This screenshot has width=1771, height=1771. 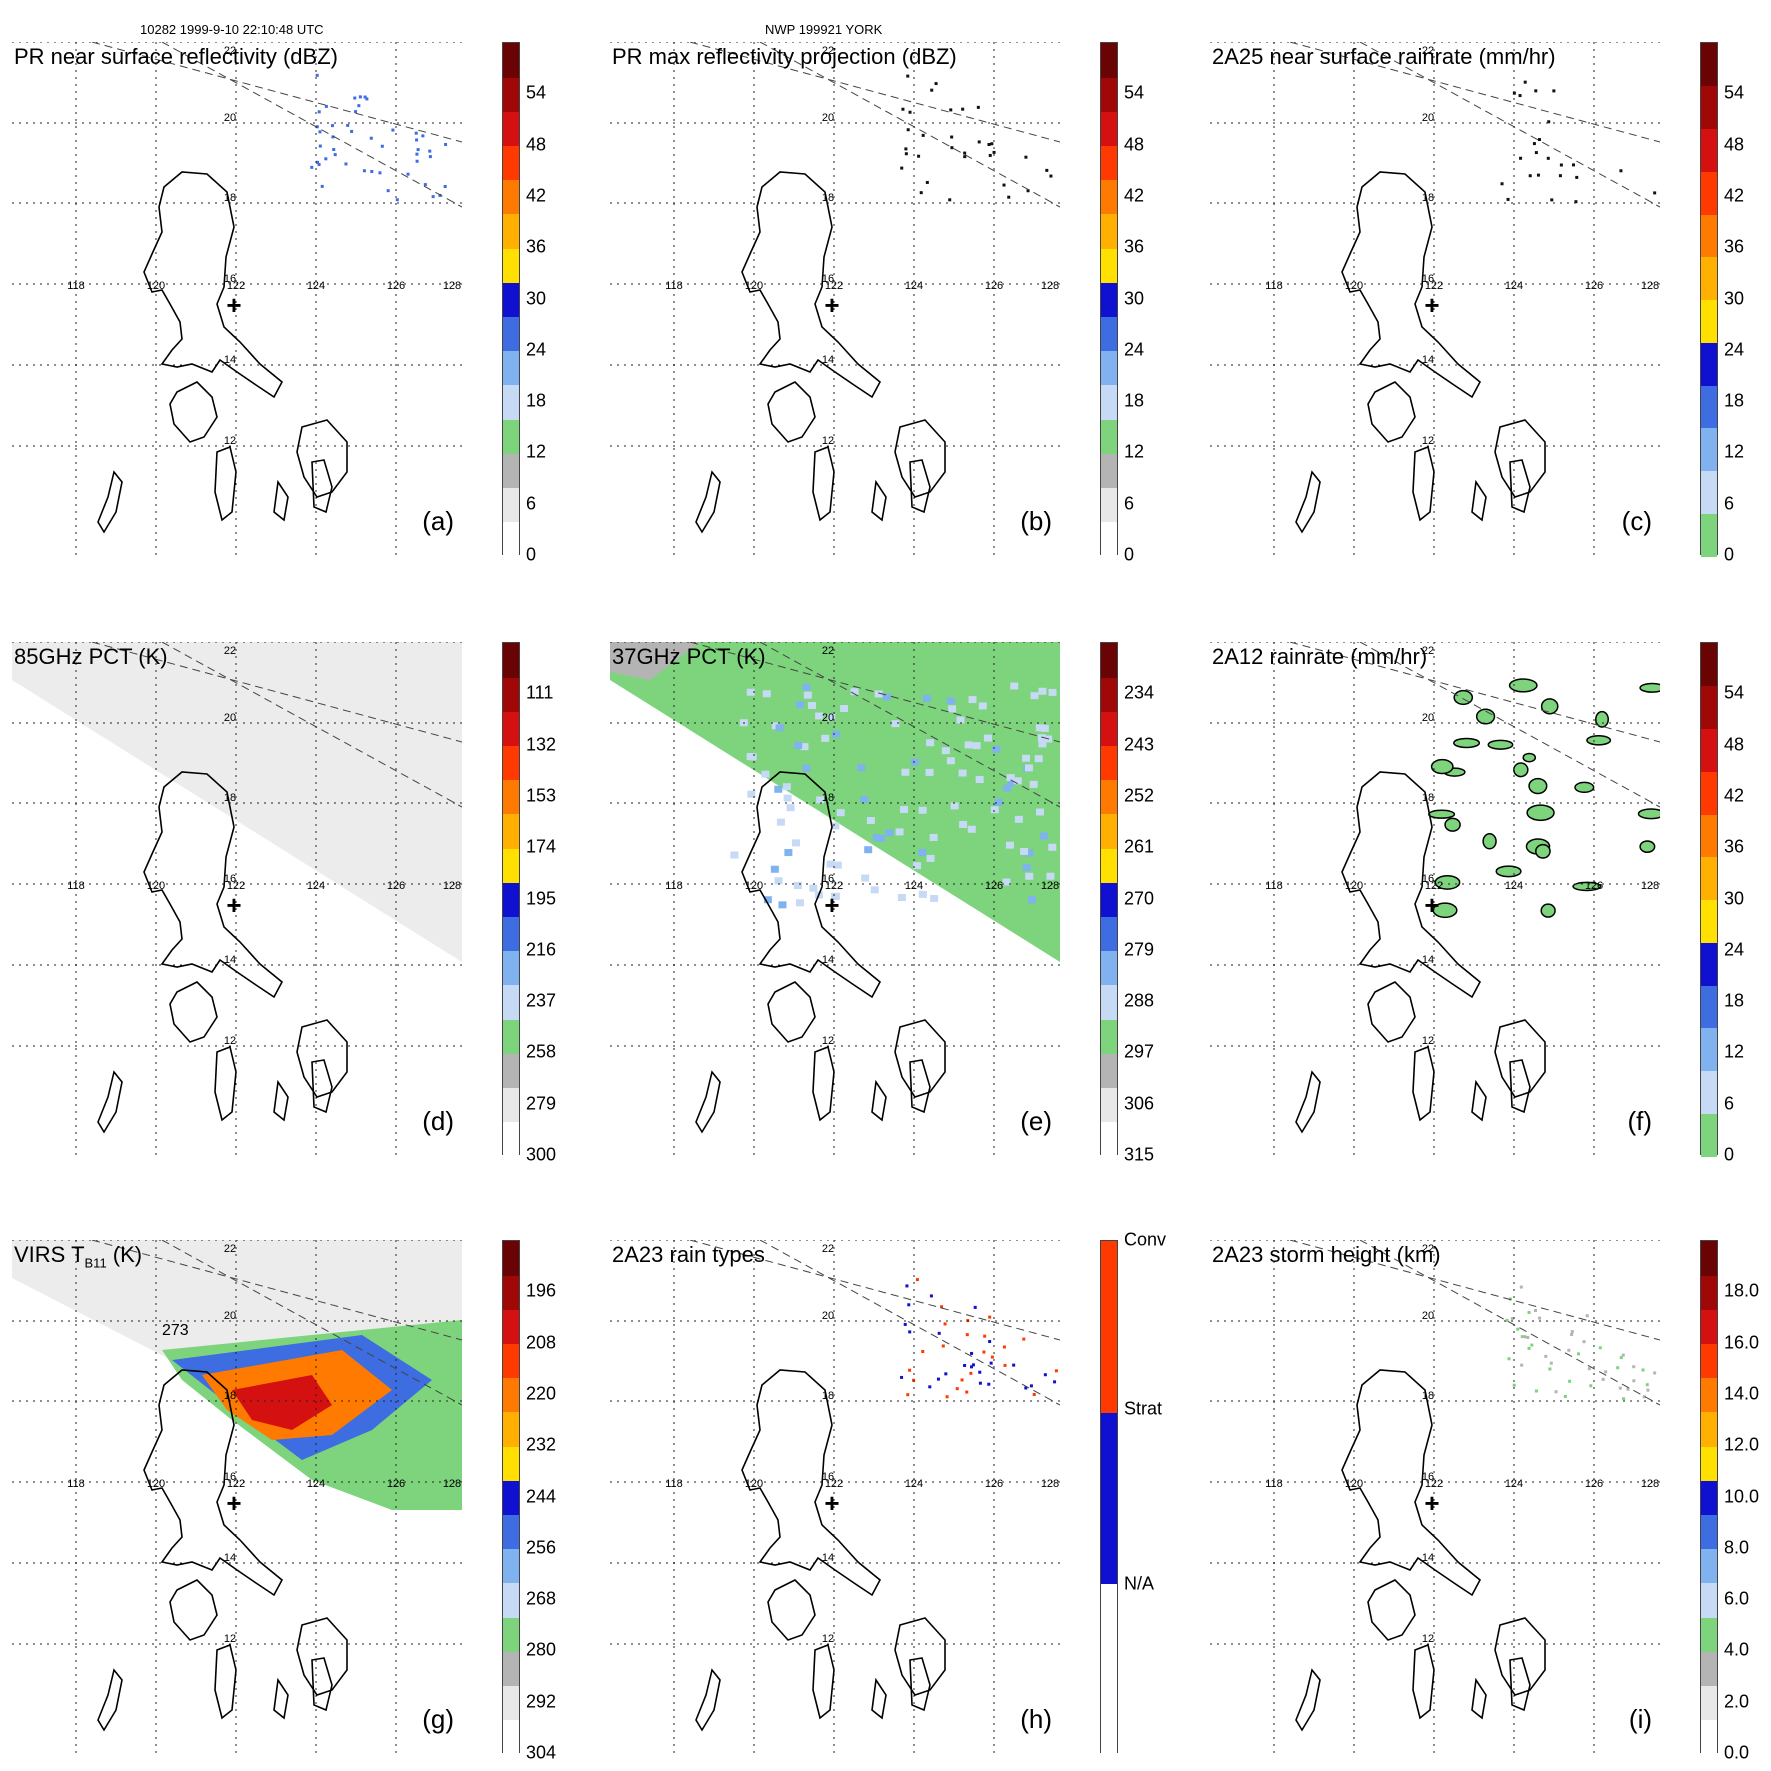 What do you see at coordinates (1431, 905) in the screenshot?
I see `storm-center-marker: +` at bounding box center [1431, 905].